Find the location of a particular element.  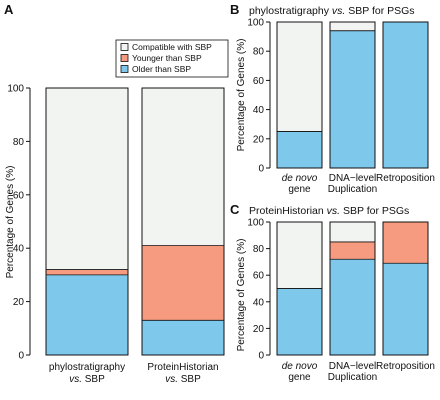

chart-title-b-part2: vs. is located at coordinates (338, 11).